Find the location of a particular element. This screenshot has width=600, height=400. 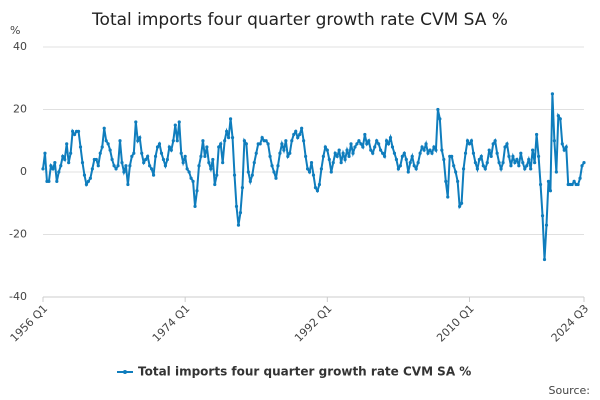

y-tick-label: 0 is located at coordinates (23, 171).